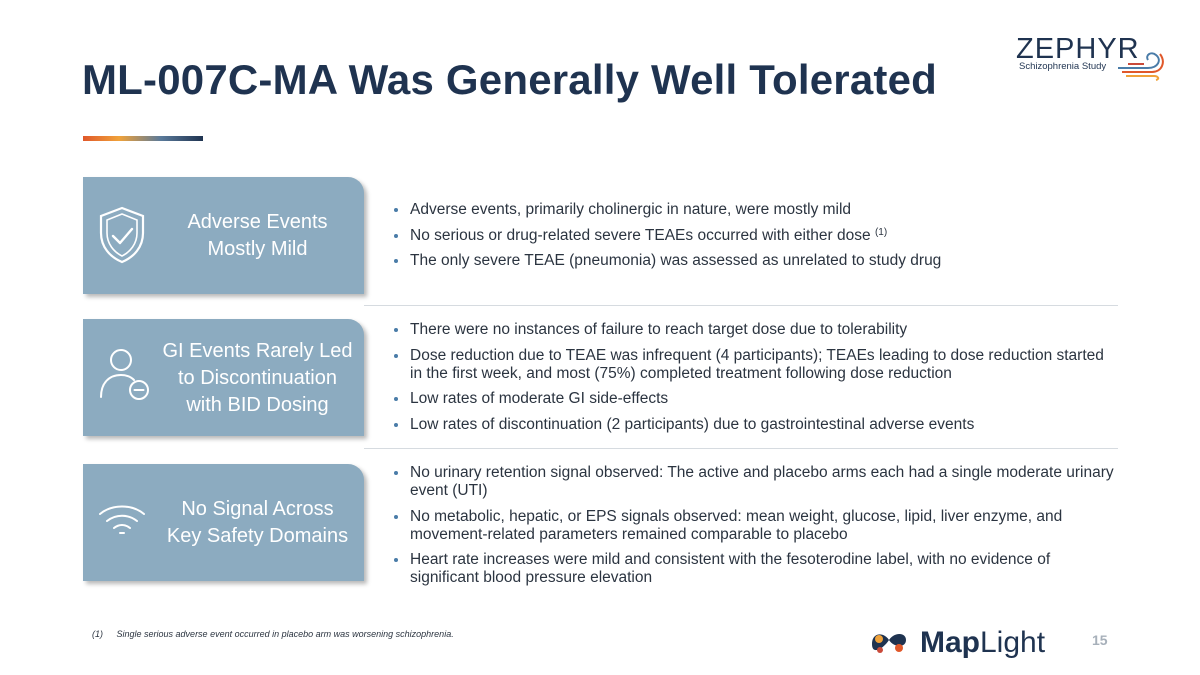 Image resolution: width=1200 pixels, height=675 pixels. Describe the element at coordinates (257, 222) in the screenshot. I see `card-label-line: Adverse Events` at that location.